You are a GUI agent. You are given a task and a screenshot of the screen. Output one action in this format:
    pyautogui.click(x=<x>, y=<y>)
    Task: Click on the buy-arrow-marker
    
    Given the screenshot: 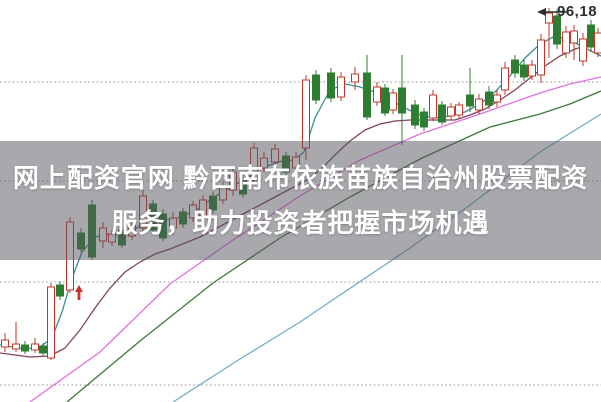 What is the action you would take?
    pyautogui.click(x=79, y=292)
    